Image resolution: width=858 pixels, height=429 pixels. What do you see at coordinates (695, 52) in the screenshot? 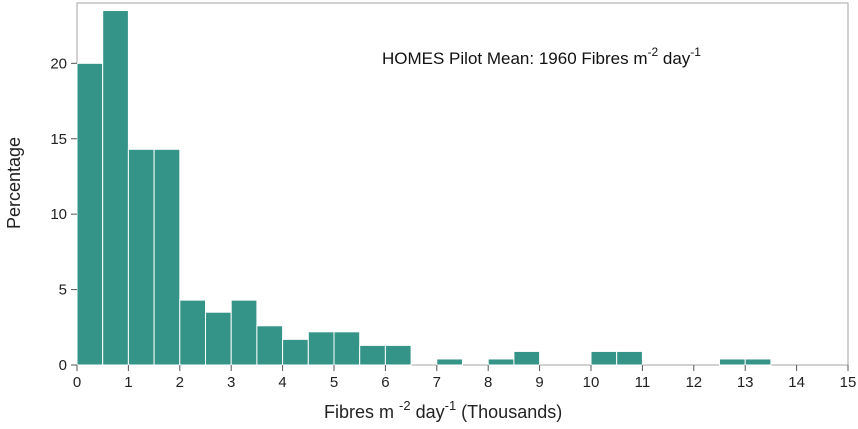
I see `annotation-sup2: -1` at bounding box center [695, 52].